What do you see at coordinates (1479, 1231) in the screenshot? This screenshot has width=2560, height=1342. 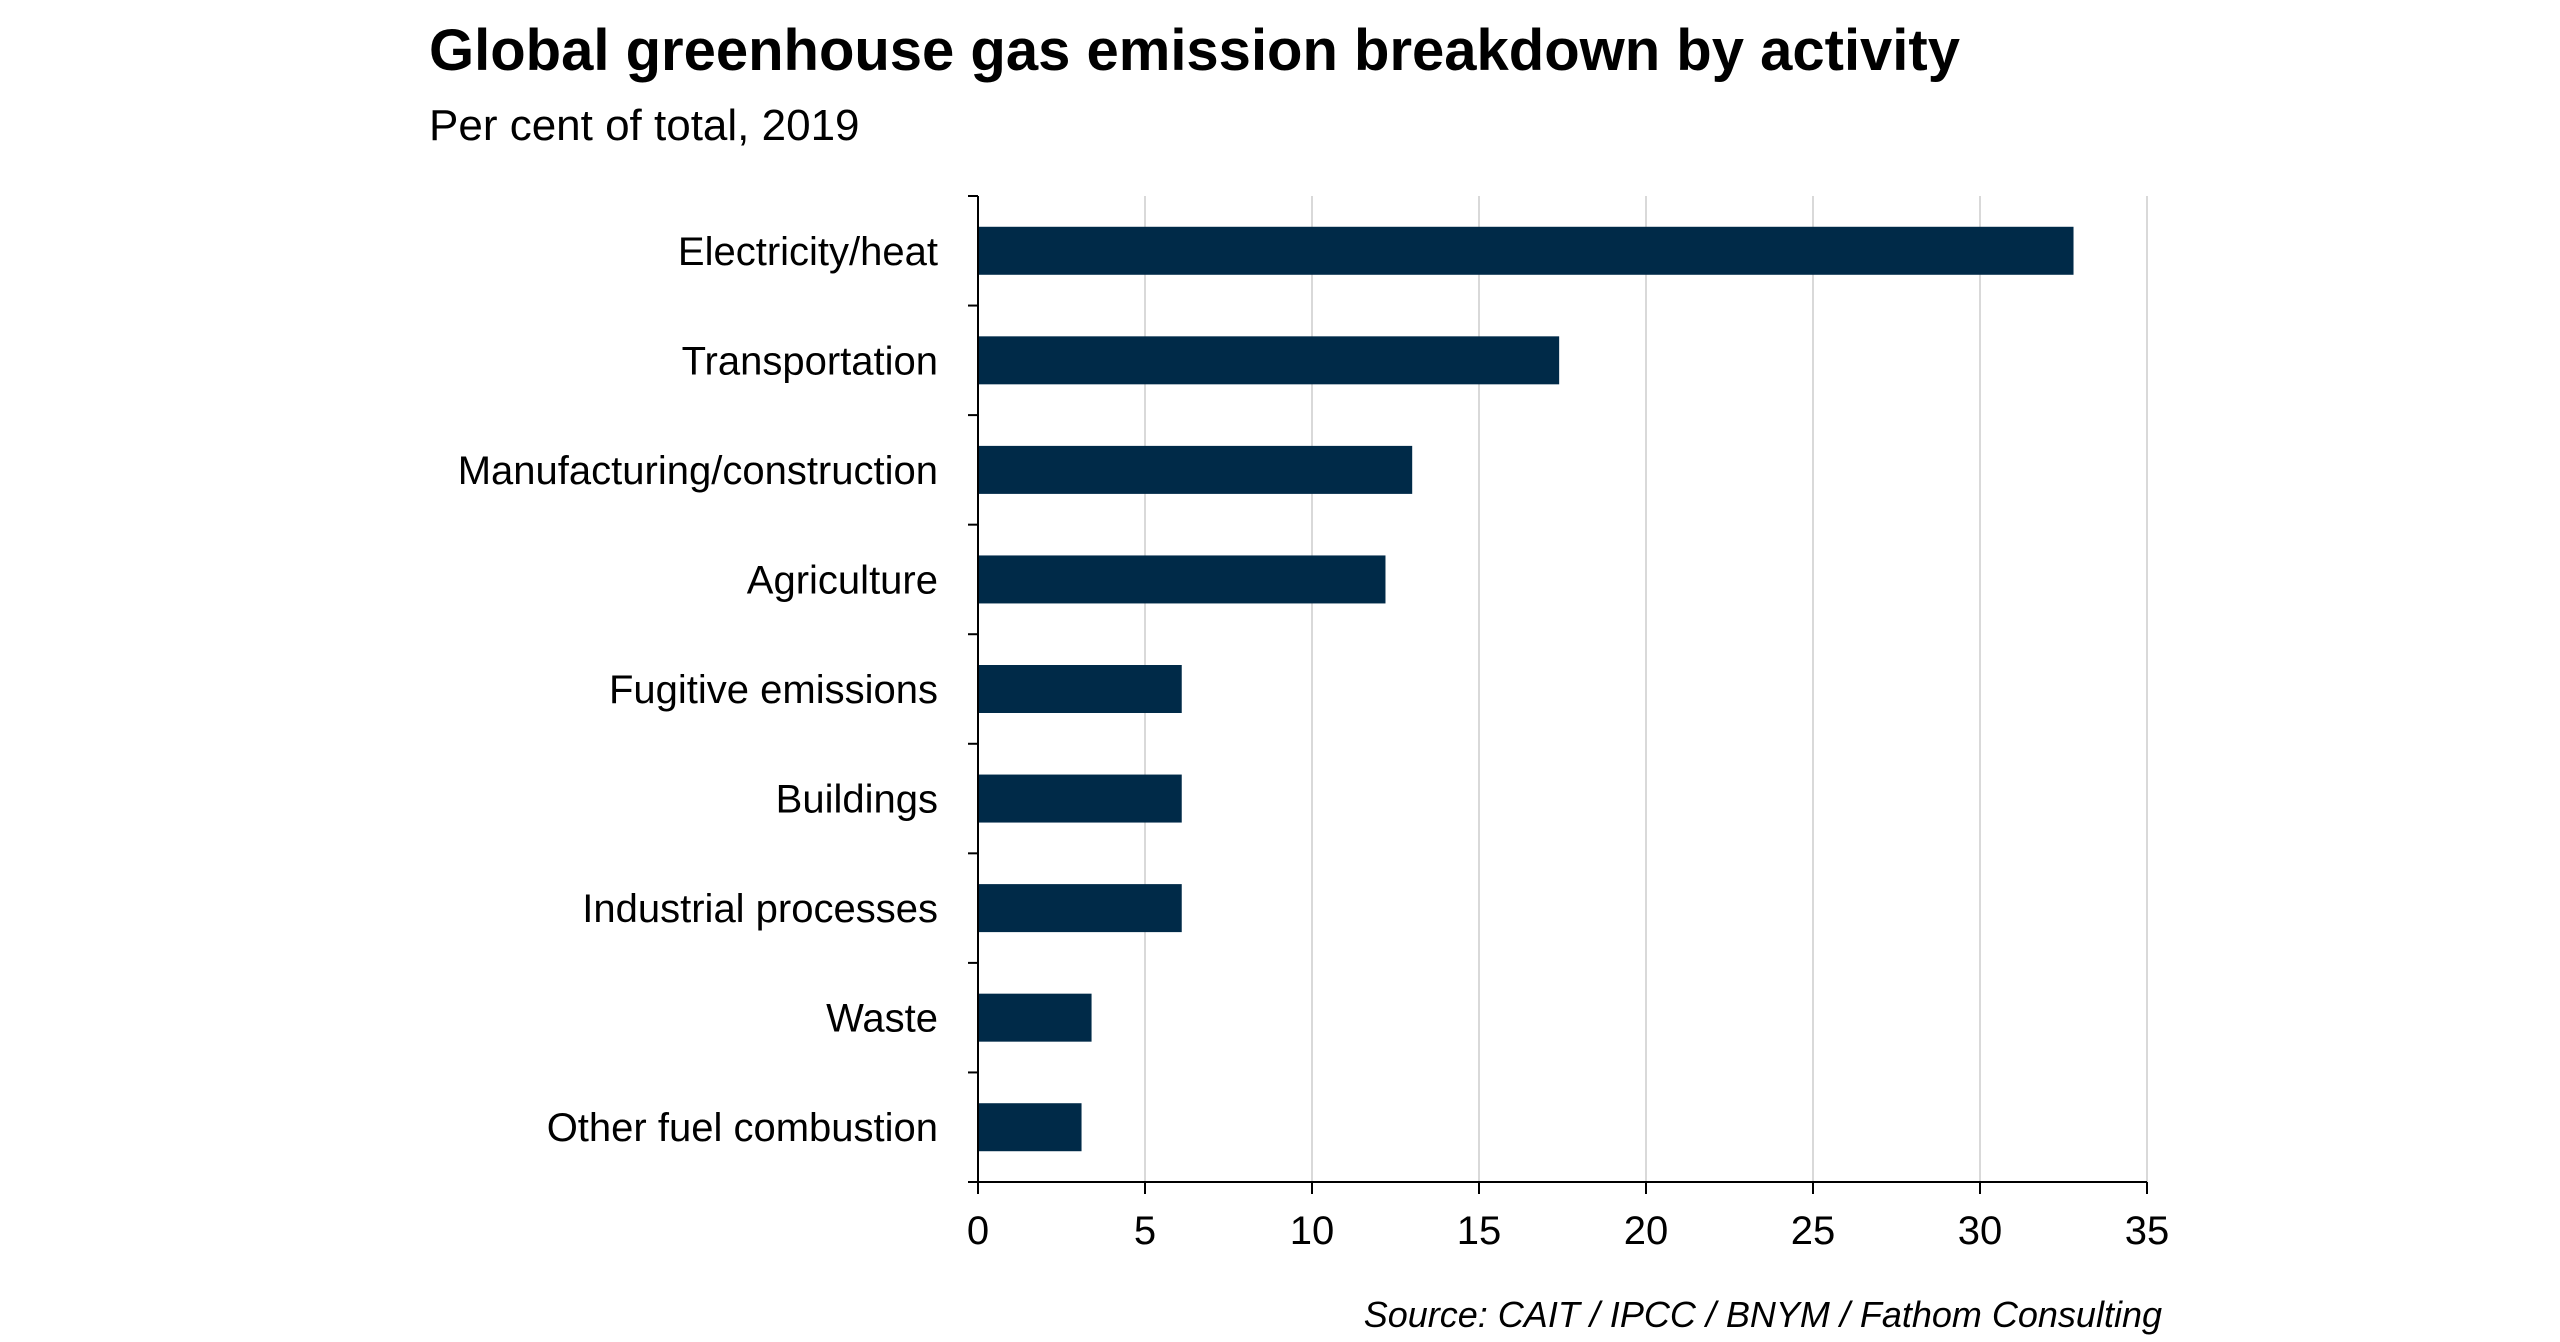 I see `x-tick-label: 15` at bounding box center [1479, 1231].